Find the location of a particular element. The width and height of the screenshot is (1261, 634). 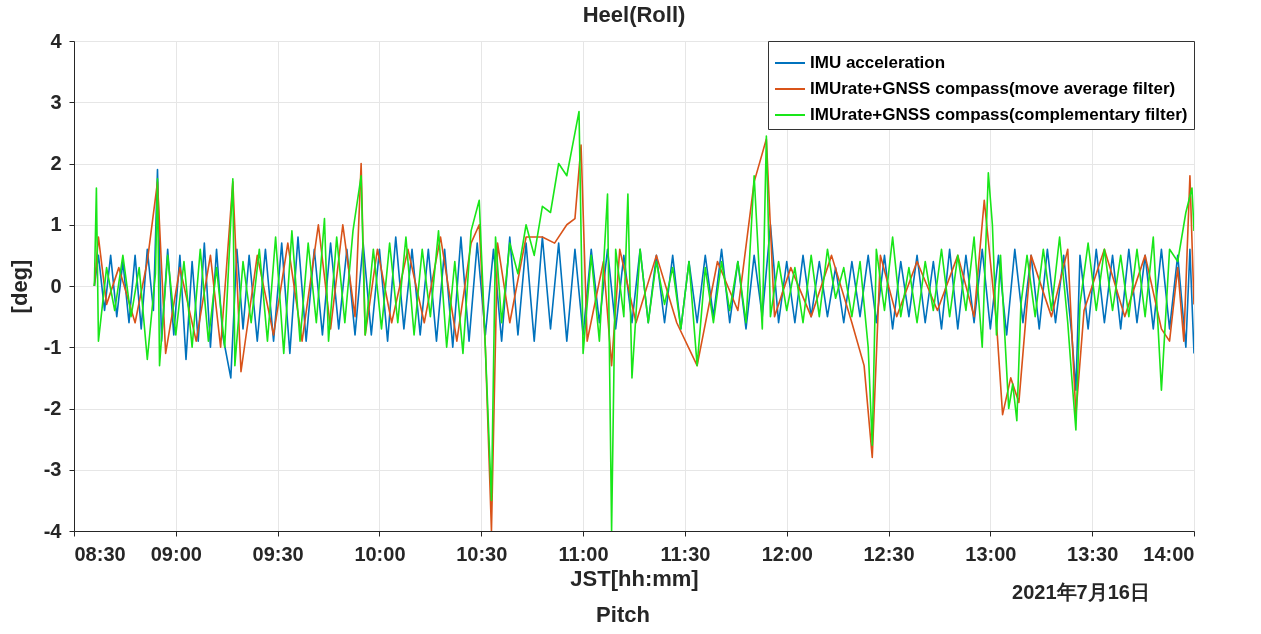

x-tick-label: 12:30 is located at coordinates (889, 553).